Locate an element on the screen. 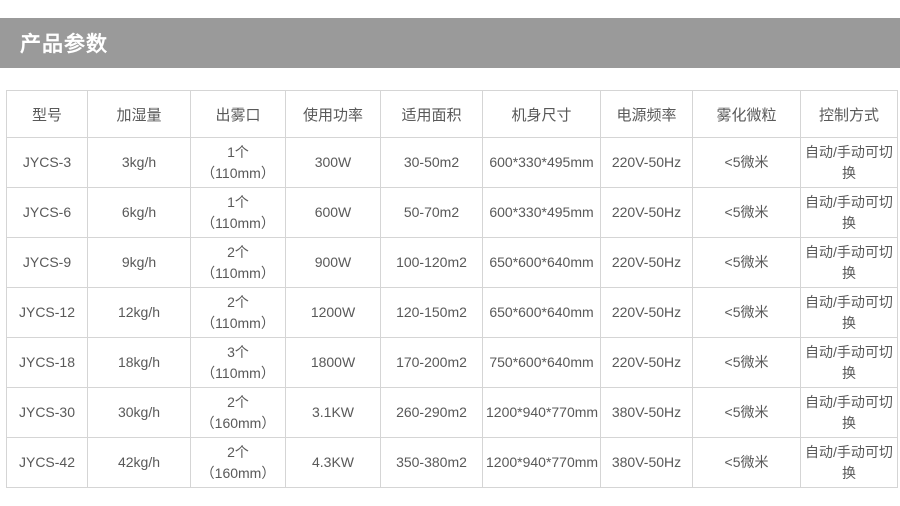  cell-humidification: 9kg/h is located at coordinates (139, 262).